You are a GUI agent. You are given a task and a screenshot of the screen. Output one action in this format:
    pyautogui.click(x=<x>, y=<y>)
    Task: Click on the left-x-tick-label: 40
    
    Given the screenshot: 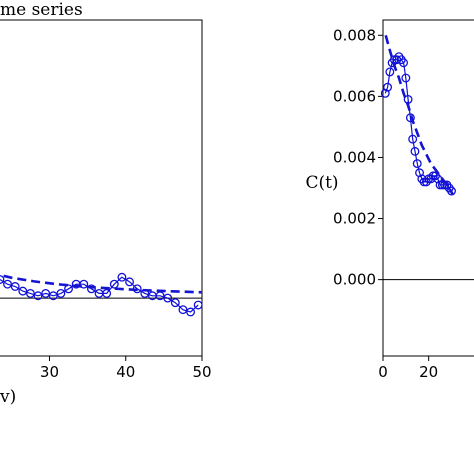 What is the action you would take?
    pyautogui.click(x=125, y=372)
    